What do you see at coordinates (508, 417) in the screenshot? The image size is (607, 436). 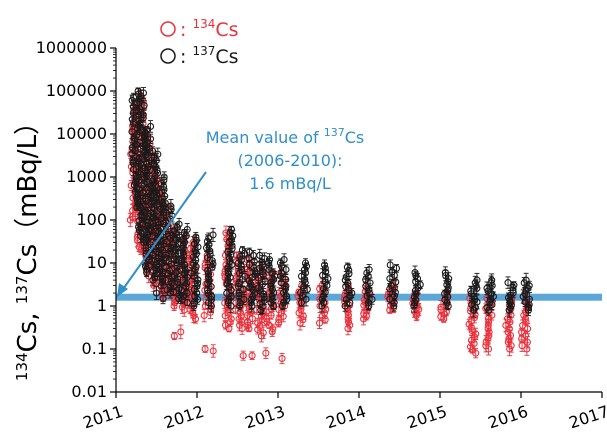 I see `x-tick-label: 2016` at bounding box center [508, 417].